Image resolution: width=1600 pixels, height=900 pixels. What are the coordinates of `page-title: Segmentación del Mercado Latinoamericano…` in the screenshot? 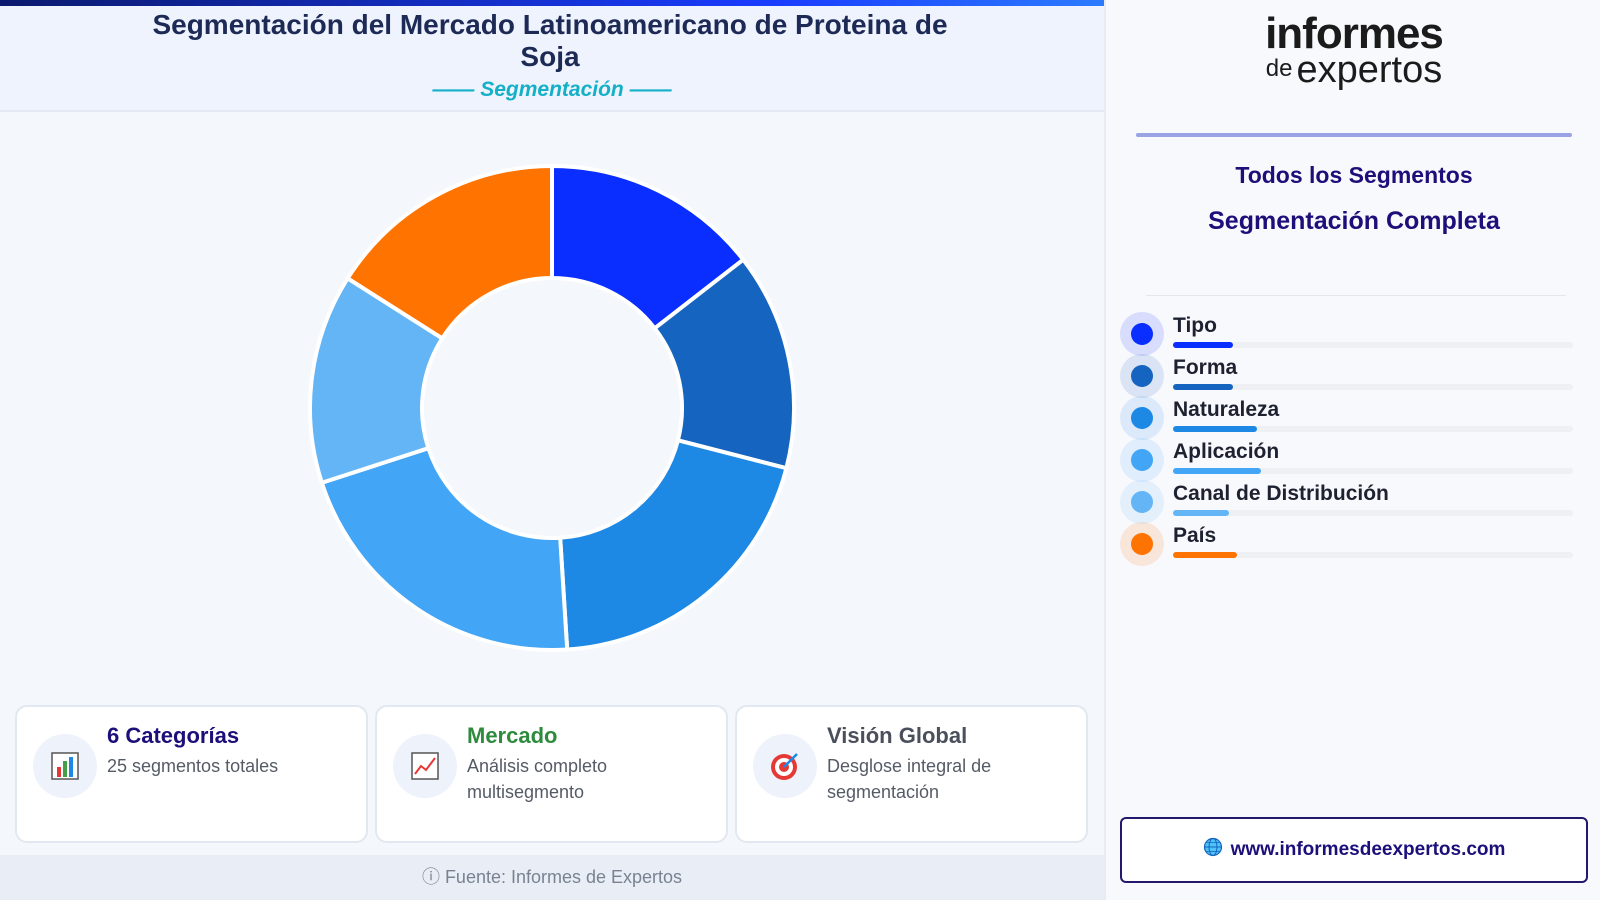 It's located at (550, 40).